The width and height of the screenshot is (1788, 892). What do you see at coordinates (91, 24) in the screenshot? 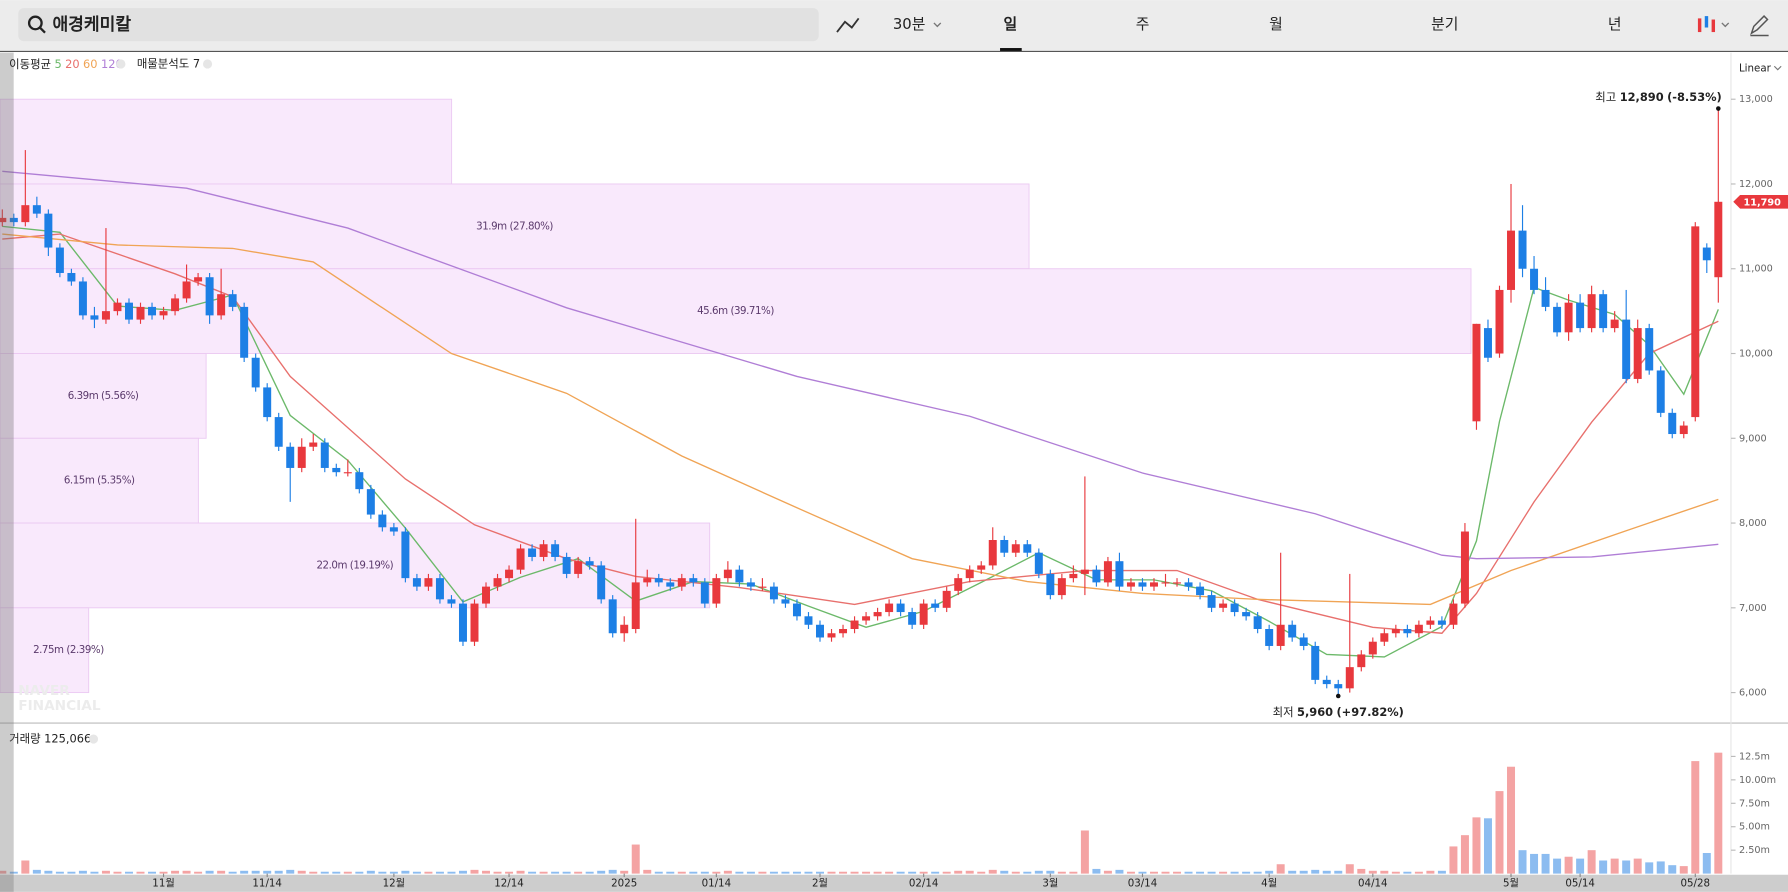
I see `search-query: 애경케미칼` at bounding box center [91, 24].